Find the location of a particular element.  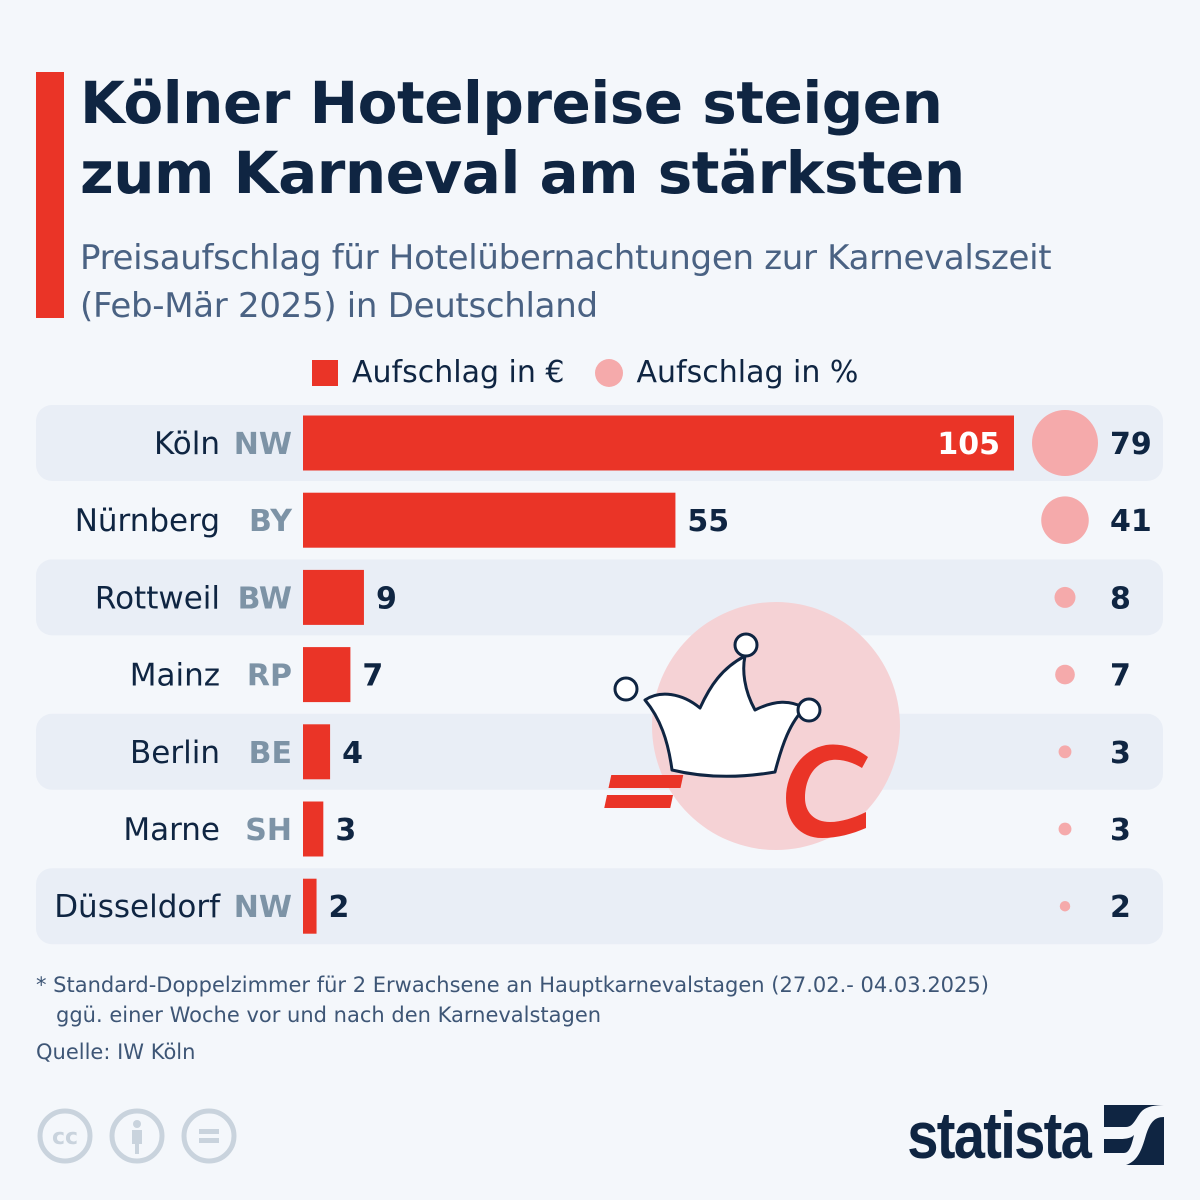

table-row: Marne SH 3 3 is located at coordinates (627, 829).